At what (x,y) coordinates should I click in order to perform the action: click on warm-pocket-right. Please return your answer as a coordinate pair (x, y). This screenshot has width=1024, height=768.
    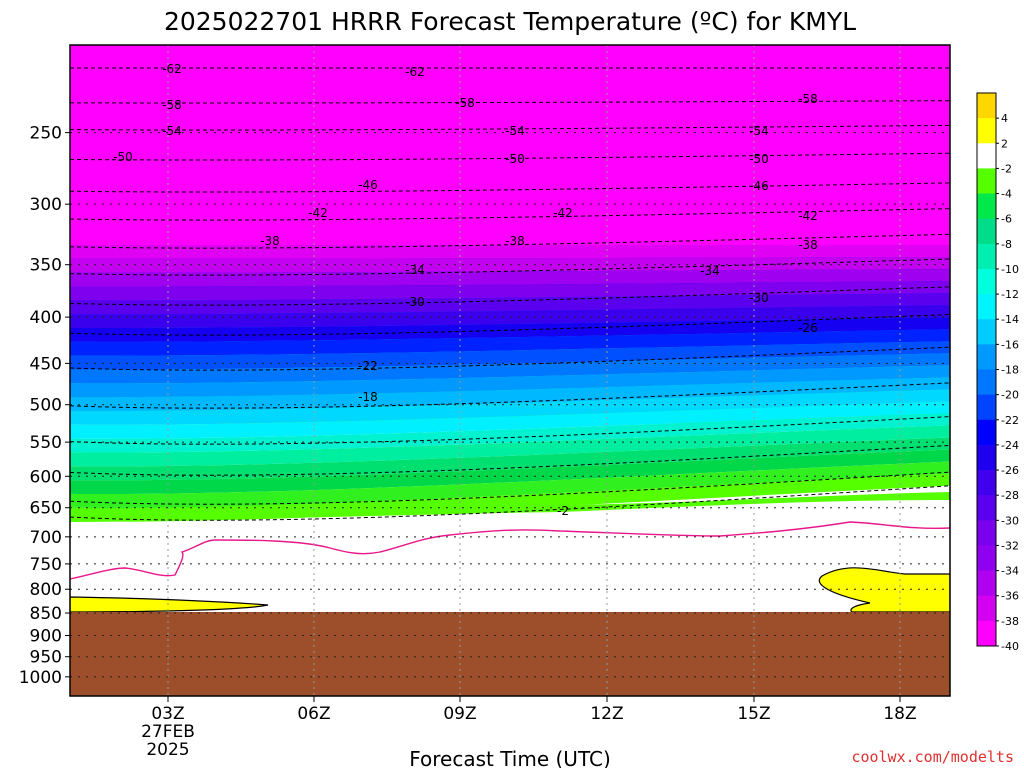
    Looking at the image, I should click on (884, 590).